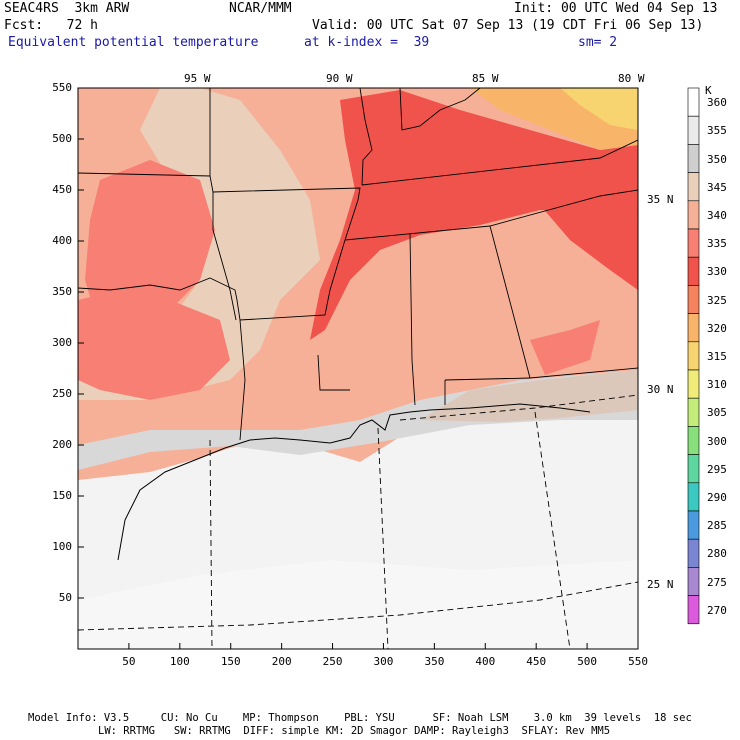 Image resolution: width=740 pixels, height=740 pixels. What do you see at coordinates (62, 240) in the screenshot?
I see `y-tick-label: 400` at bounding box center [62, 240].